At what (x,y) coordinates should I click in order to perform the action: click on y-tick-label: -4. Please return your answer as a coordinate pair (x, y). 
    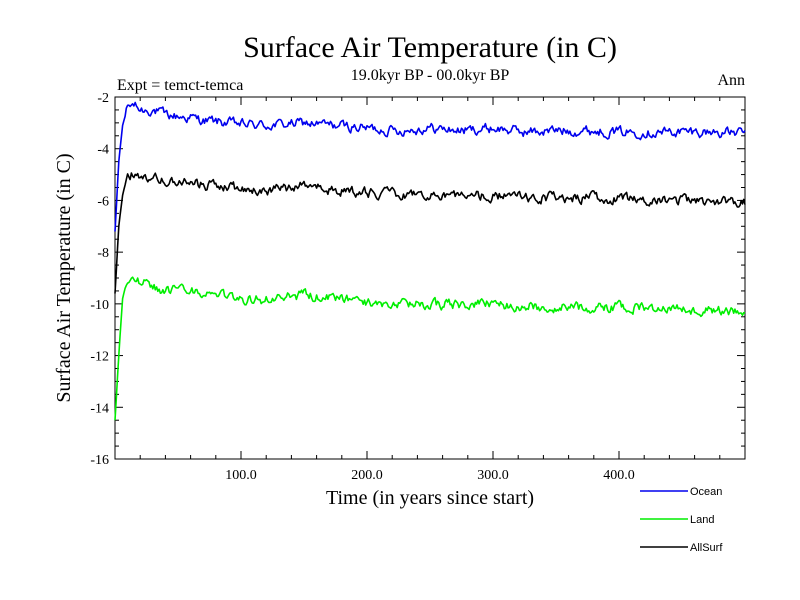
    Looking at the image, I should click on (103, 150).